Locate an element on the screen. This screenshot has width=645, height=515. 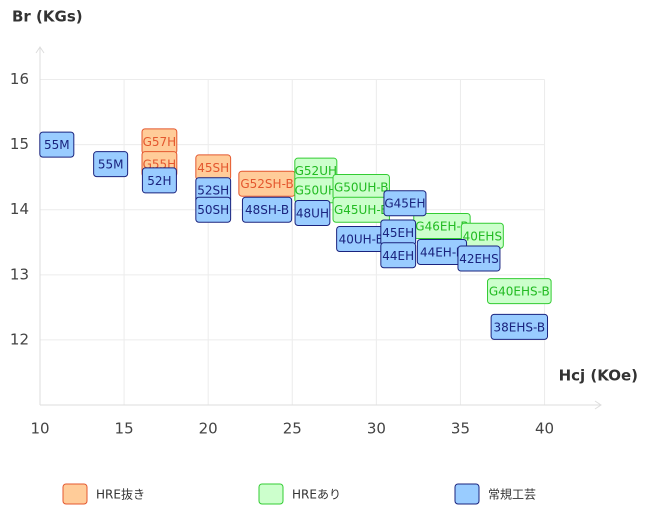
legend-label: HRE抜き is located at coordinates (120, 495).